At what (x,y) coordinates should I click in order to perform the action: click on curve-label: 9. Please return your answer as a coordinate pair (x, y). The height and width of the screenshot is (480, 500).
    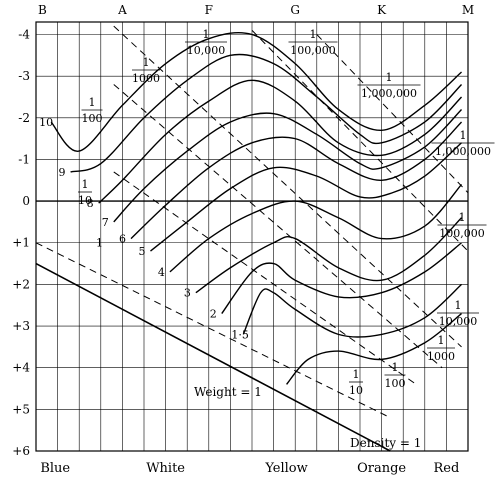
    Looking at the image, I should click on (62, 172).